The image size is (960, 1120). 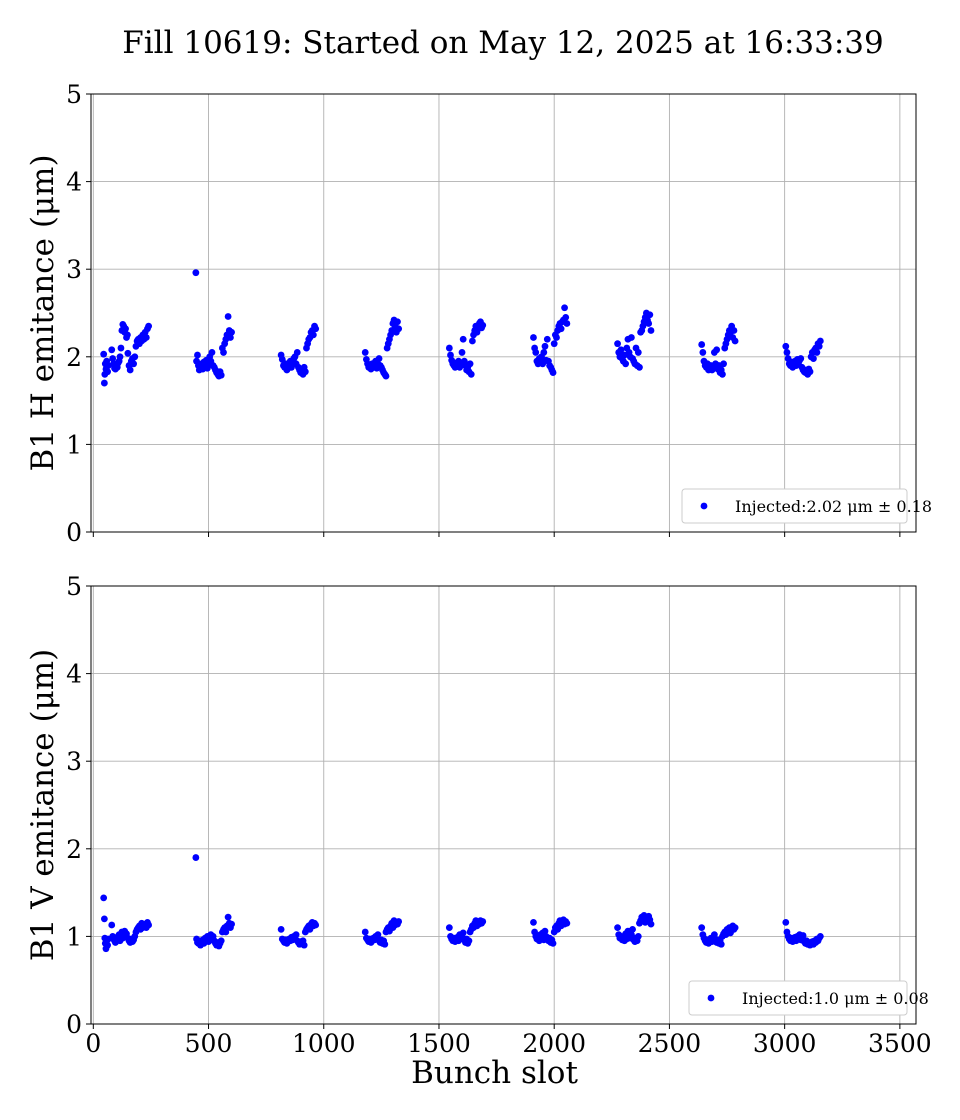 I want to click on legend: Injected:1.0 μm ± 0.08, so click(x=808, y=998).